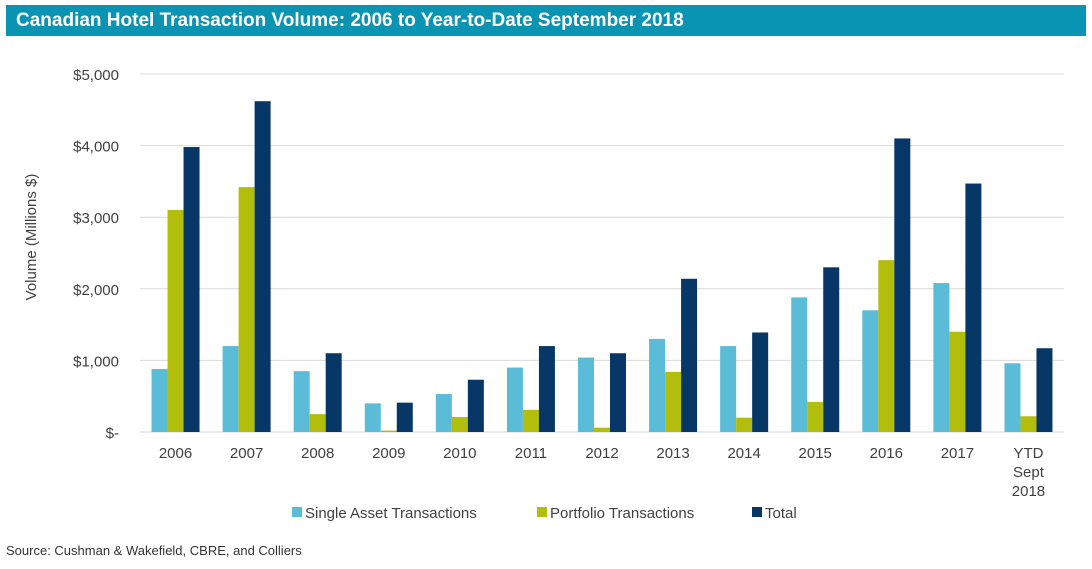 The width and height of the screenshot is (1092, 569). I want to click on y-tick-label: $4,000, so click(96, 147).